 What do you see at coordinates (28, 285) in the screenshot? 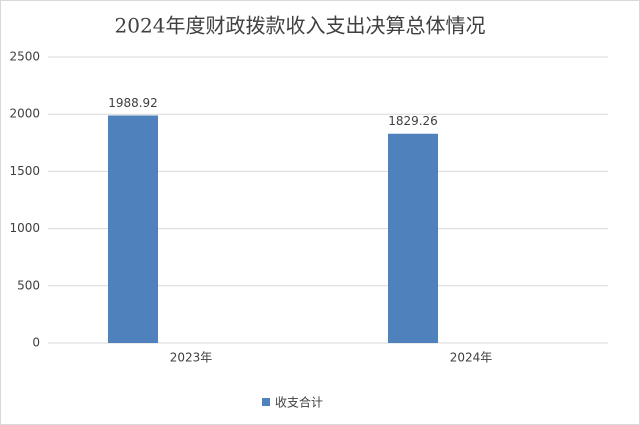
I see `y-tick-label: 500` at bounding box center [28, 285].